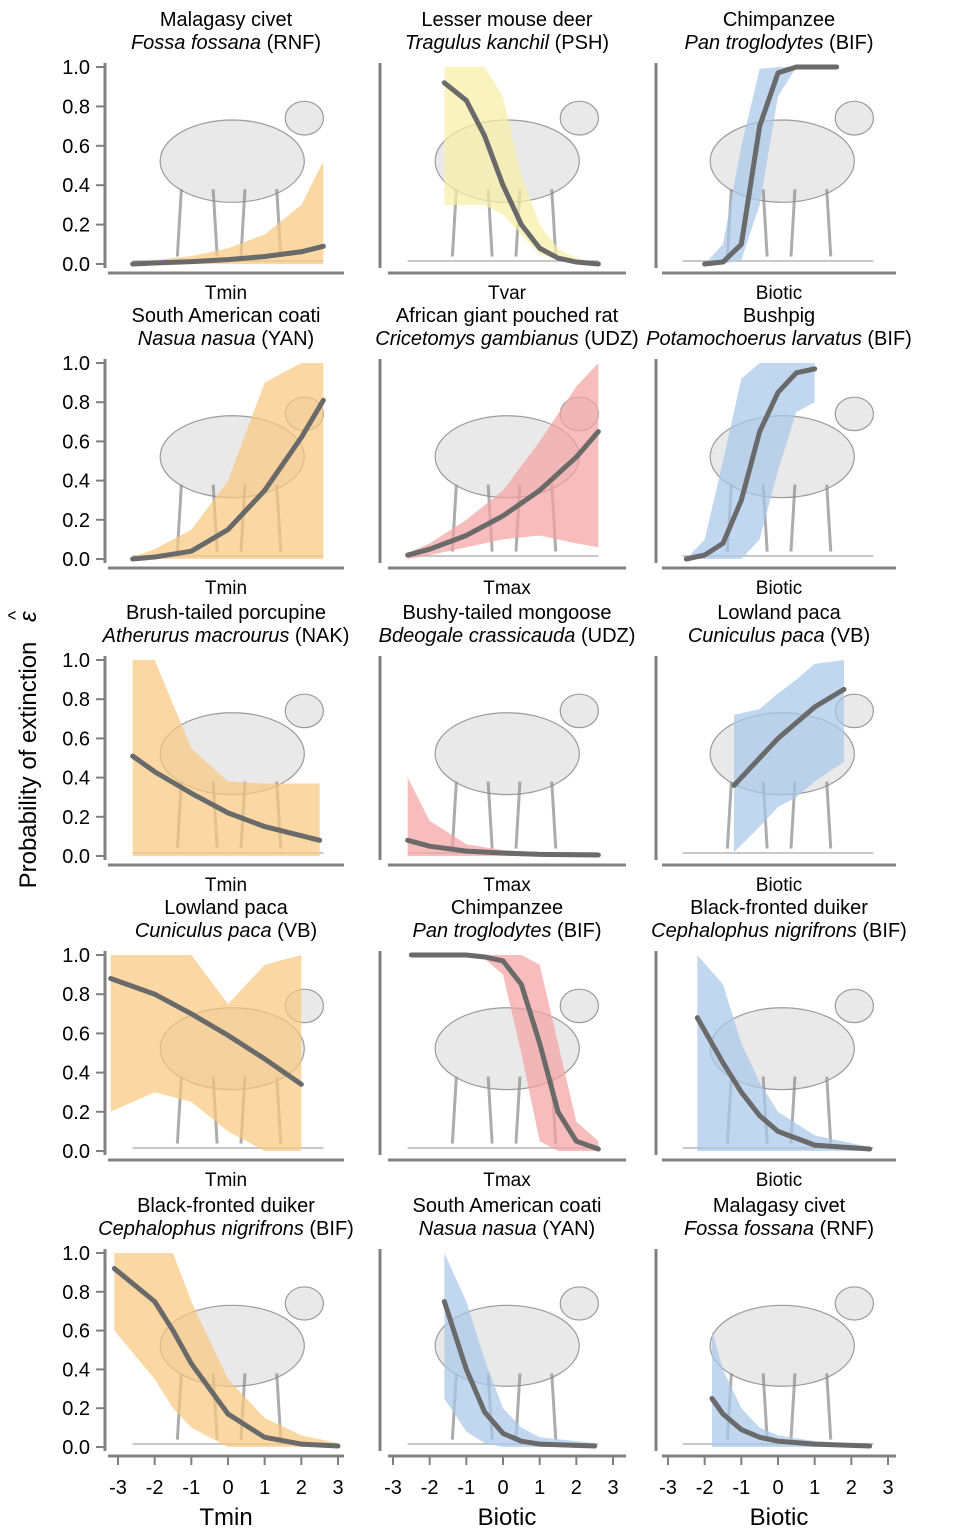 The height and width of the screenshot is (1530, 953). Describe the element at coordinates (829, 1110) in the screenshot. I see `animal-duiker-leg` at that location.